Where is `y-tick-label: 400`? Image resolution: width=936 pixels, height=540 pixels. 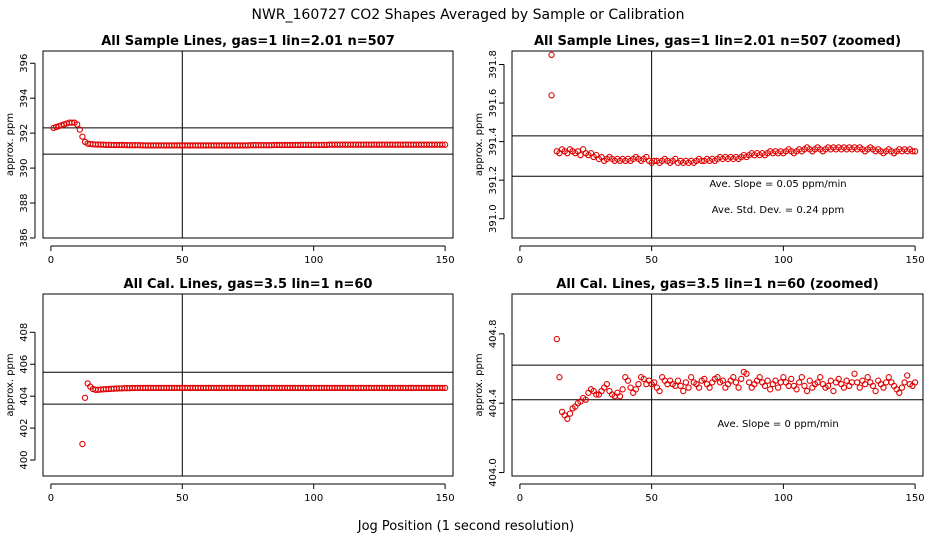
y-tick-label: 400 is located at coordinates (24, 459).